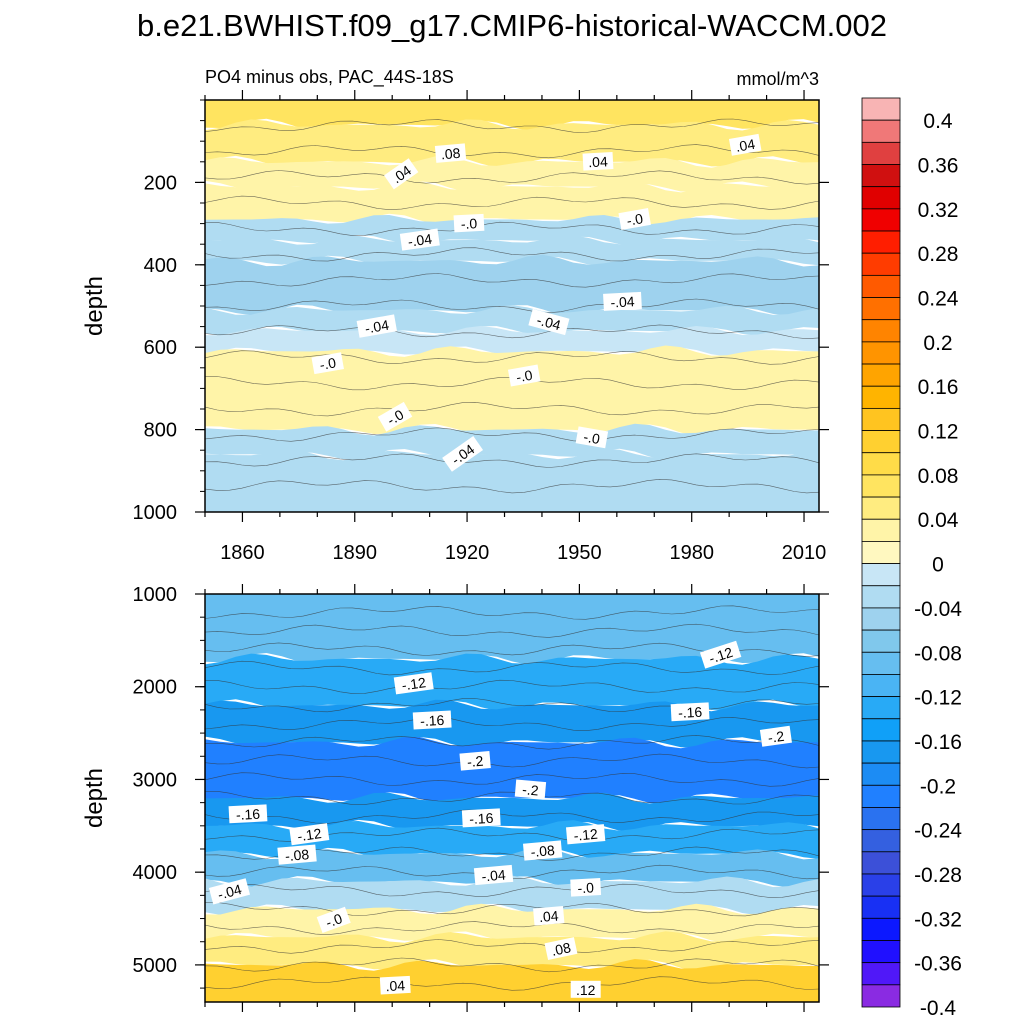  What do you see at coordinates (938, 653) in the screenshot?
I see `colorbar-label: -0.08` at bounding box center [938, 653].